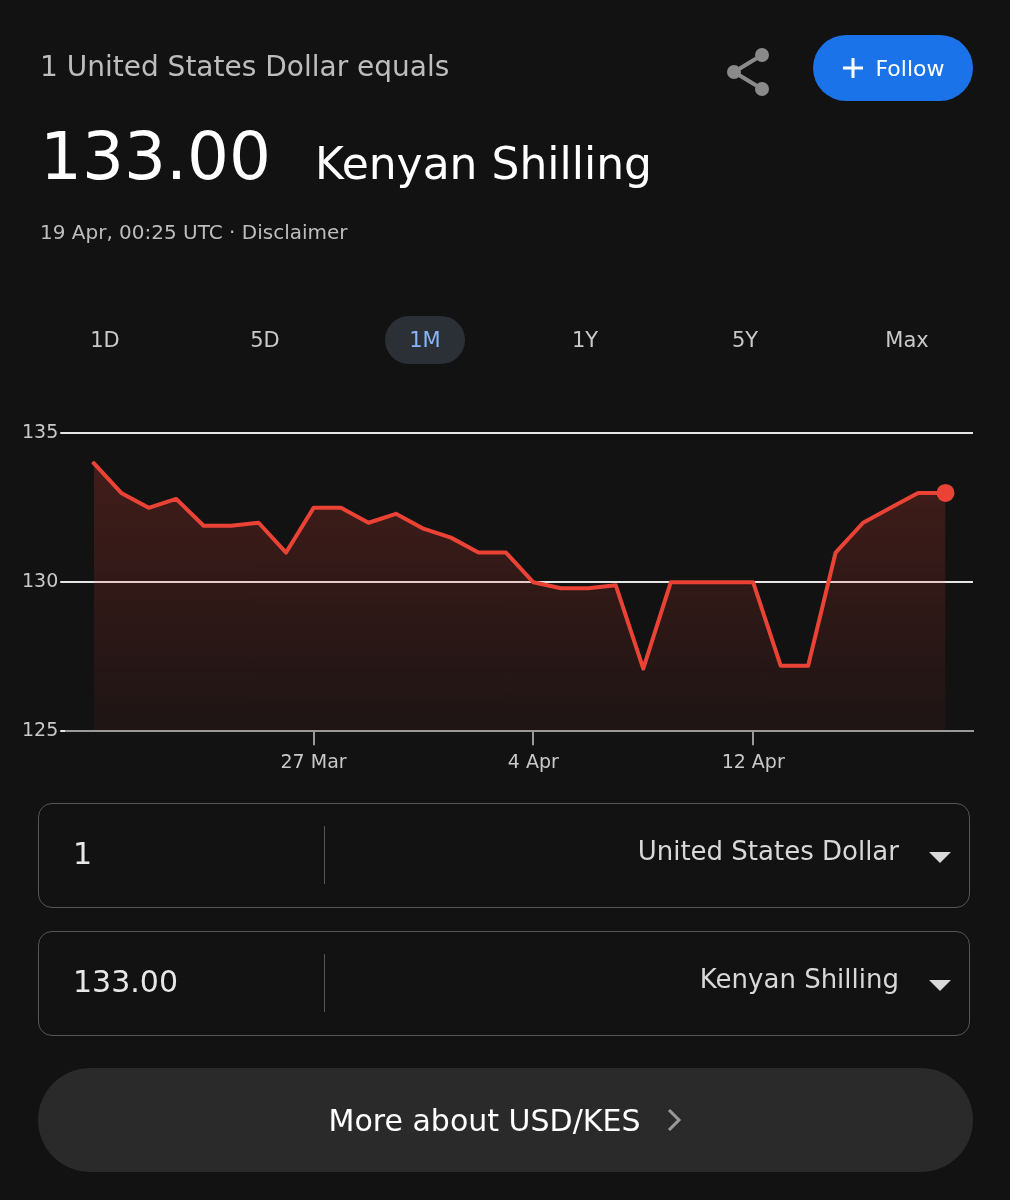  I want to click on text: 1, so click(83, 853).